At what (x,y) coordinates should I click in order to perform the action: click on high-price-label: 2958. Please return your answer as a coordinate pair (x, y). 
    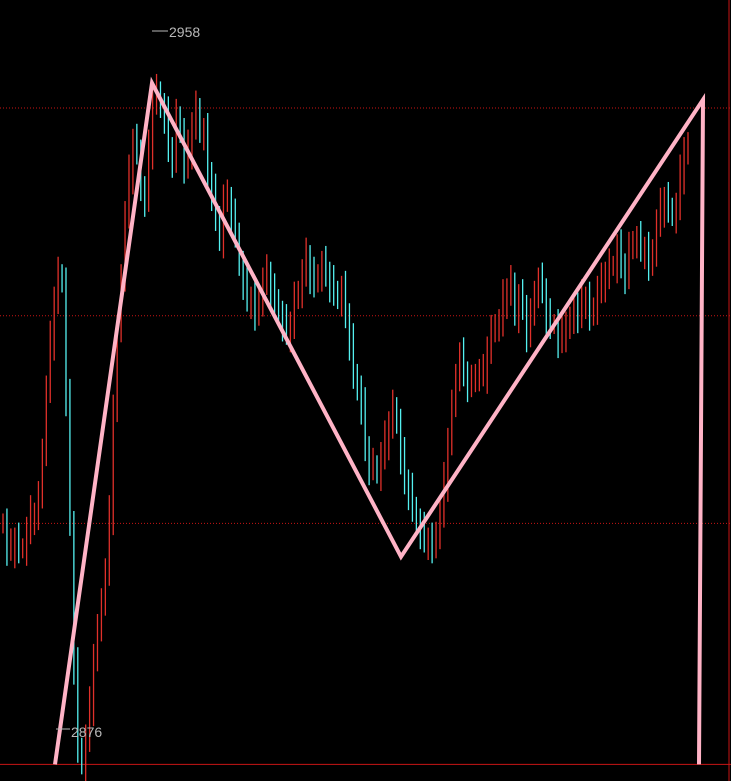
    Looking at the image, I should click on (184, 32).